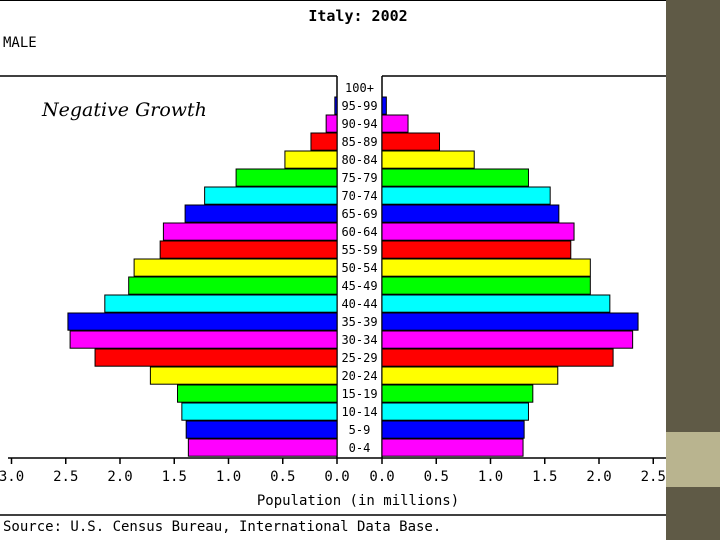  What do you see at coordinates (359, 142) in the screenshot?
I see `age-label-85-89: 85-89` at bounding box center [359, 142].